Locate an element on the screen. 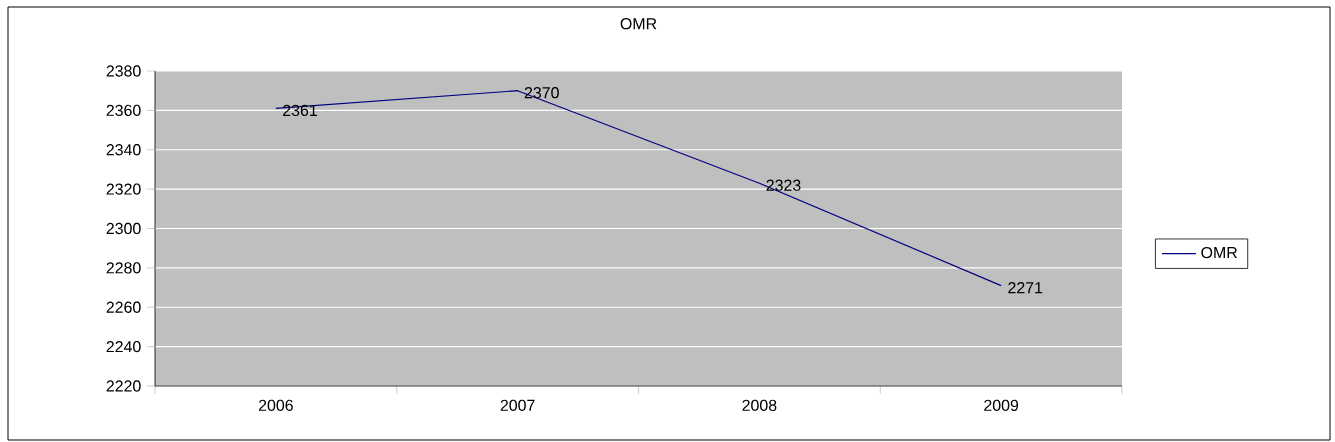 This screenshot has width=1335, height=442. y-tick-label: 2320 is located at coordinates (123, 189).